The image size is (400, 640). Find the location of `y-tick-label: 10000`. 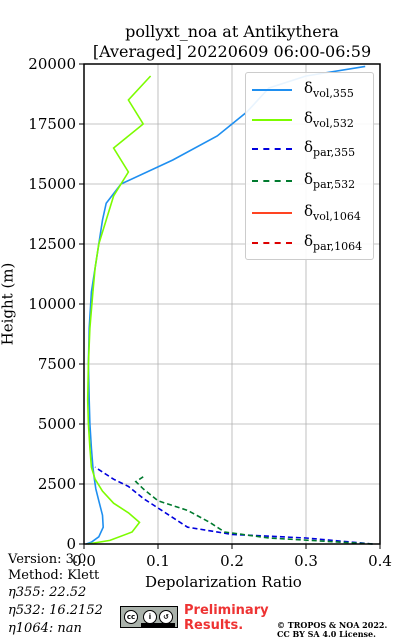

y-tick-label: 10000 is located at coordinates (52, 304).